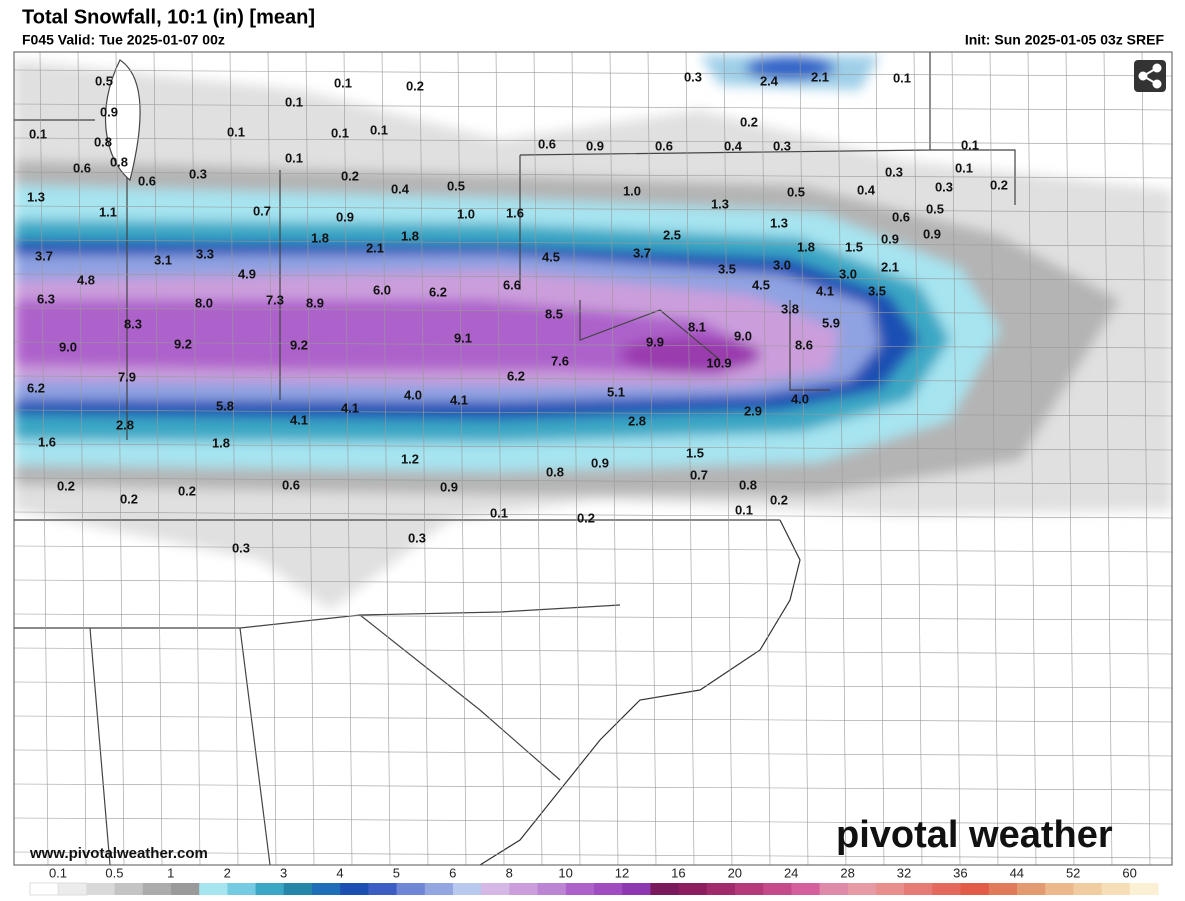 This screenshot has height=901, width=1185. Describe the element at coordinates (565, 872) in the screenshot. I see `colorbar-tick-label: 10` at that location.